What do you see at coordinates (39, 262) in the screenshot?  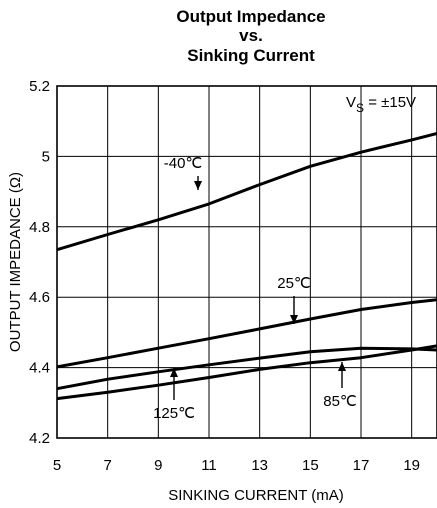 I see `y-tick-labels: 4.2 4.4 4.6 4.8 5 5.2` at bounding box center [39, 262].